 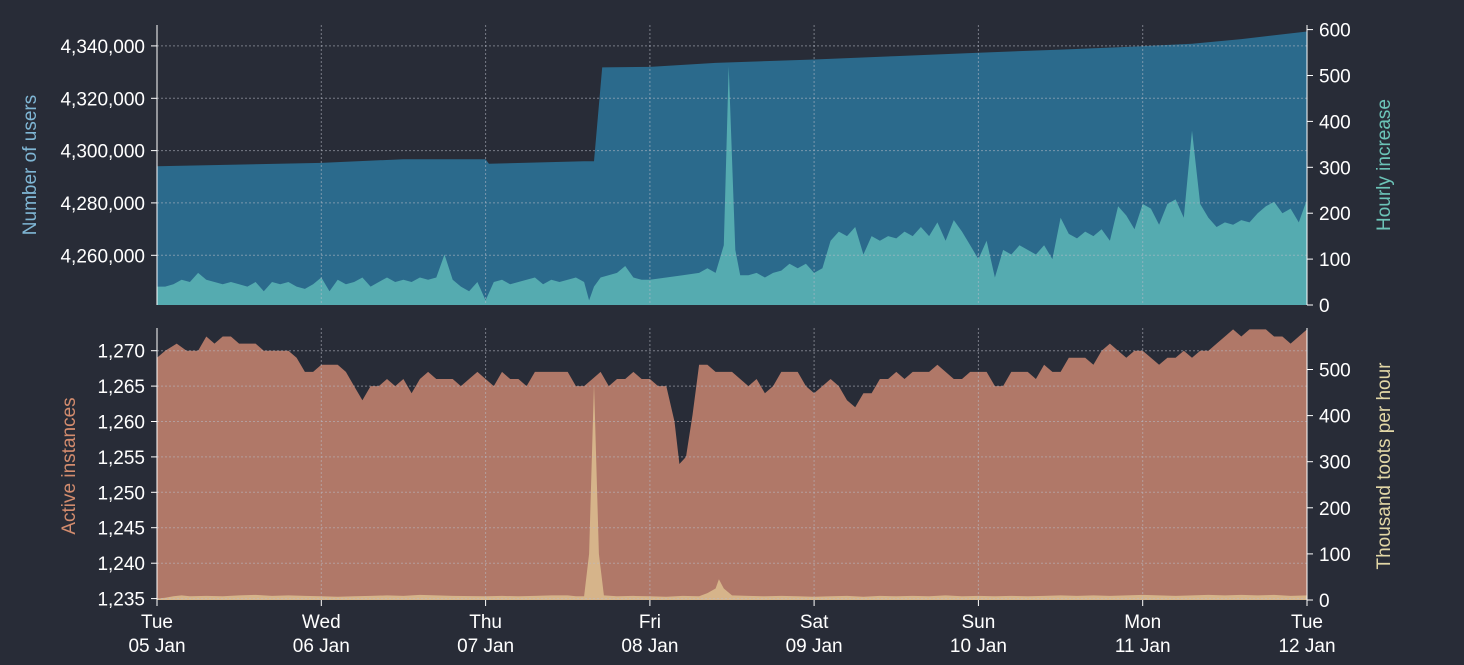 I want to click on left-tick-label: 4,320,000, so click(x=102, y=99).